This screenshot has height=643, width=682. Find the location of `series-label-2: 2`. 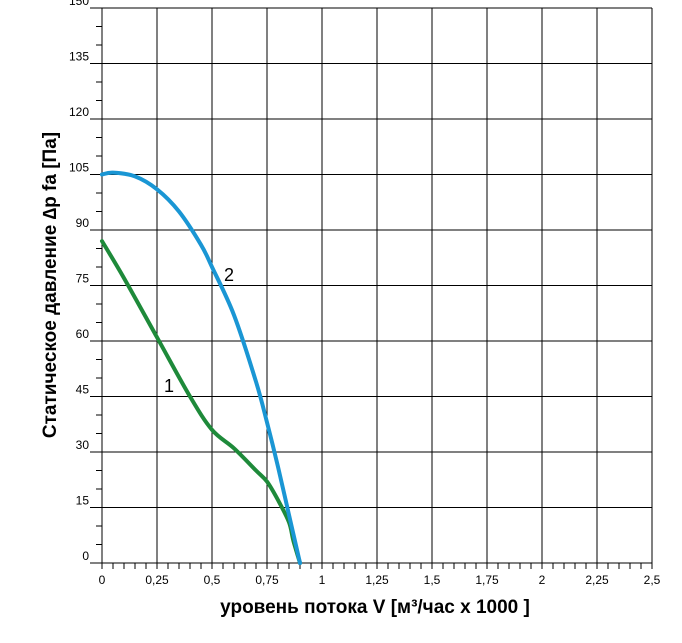

series-label-2: 2 is located at coordinates (229, 275).